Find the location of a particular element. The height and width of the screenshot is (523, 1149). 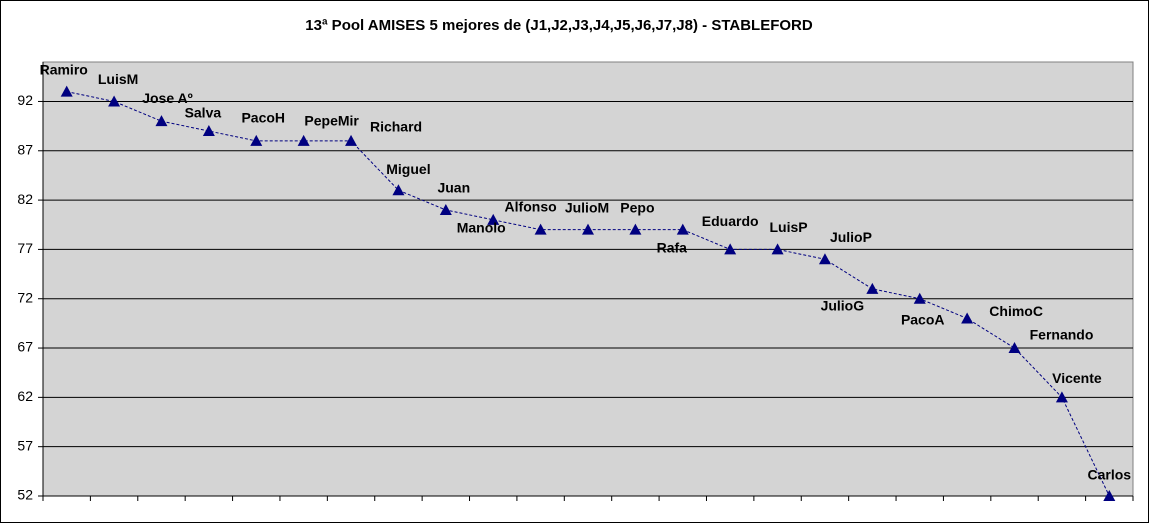

y-tick-label: 77 is located at coordinates (25, 248).